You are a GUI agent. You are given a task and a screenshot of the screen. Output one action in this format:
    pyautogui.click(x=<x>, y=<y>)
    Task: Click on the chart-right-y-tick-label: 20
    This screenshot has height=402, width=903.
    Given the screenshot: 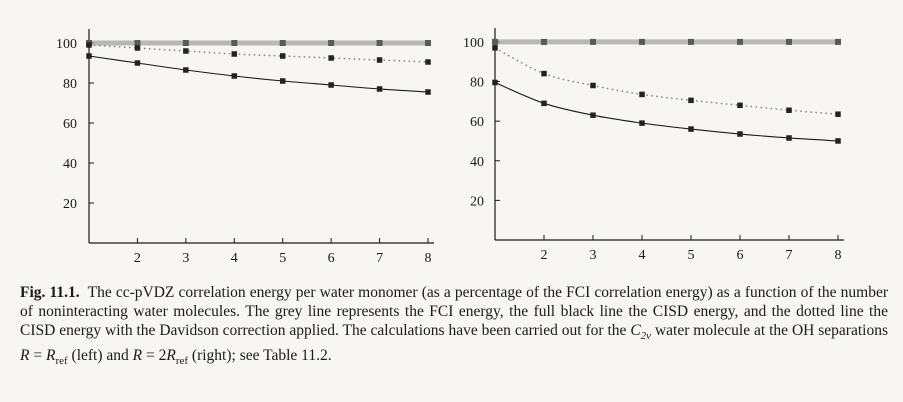 What is the action you would take?
    pyautogui.click(x=477, y=201)
    